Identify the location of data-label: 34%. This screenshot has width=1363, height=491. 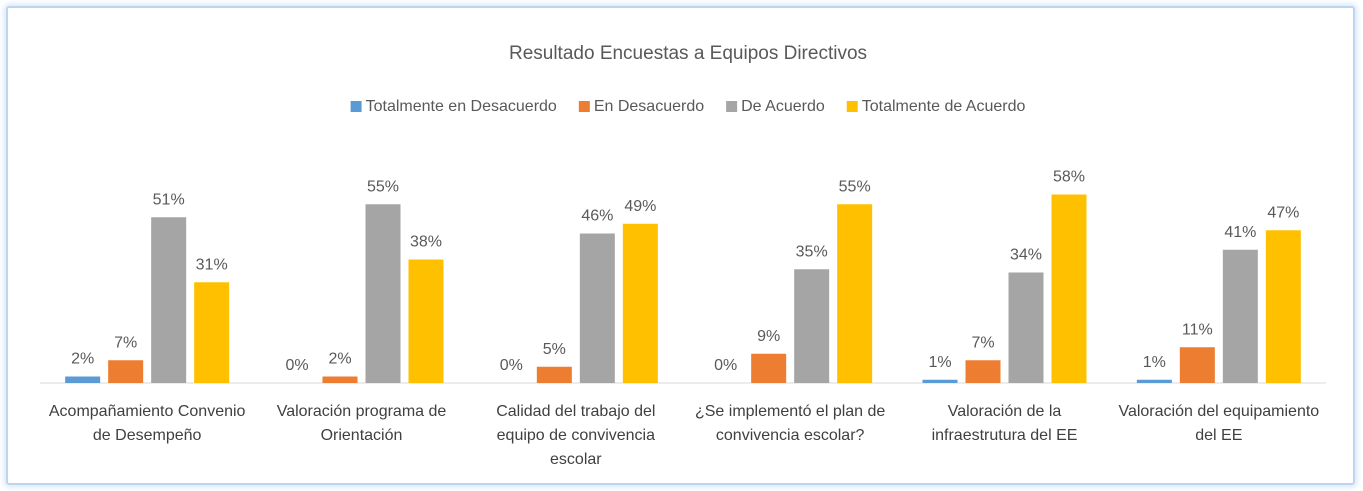
(1026, 255).